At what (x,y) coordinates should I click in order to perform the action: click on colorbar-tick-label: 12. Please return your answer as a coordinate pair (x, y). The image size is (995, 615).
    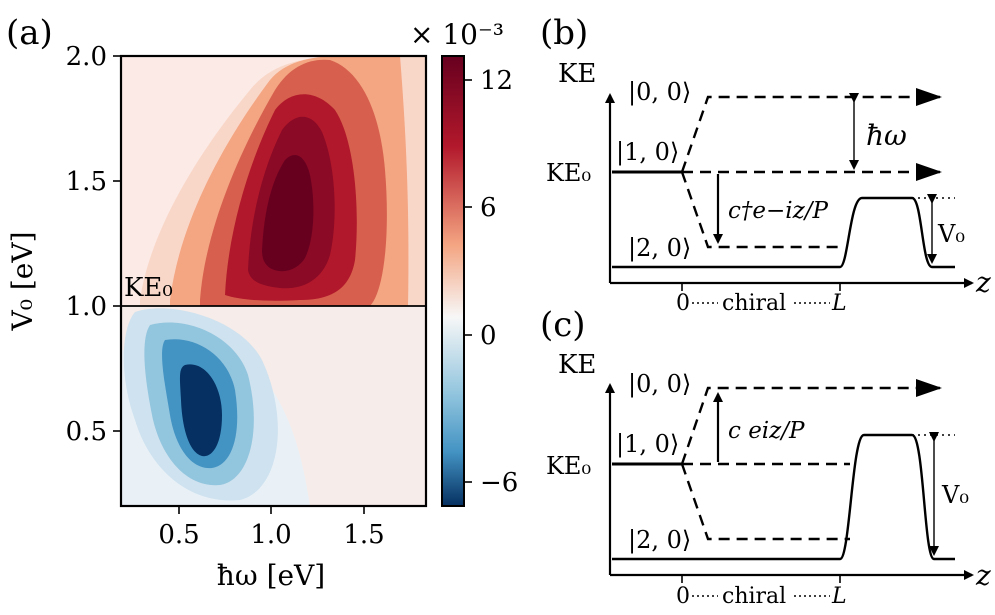
    Looking at the image, I should click on (496, 81).